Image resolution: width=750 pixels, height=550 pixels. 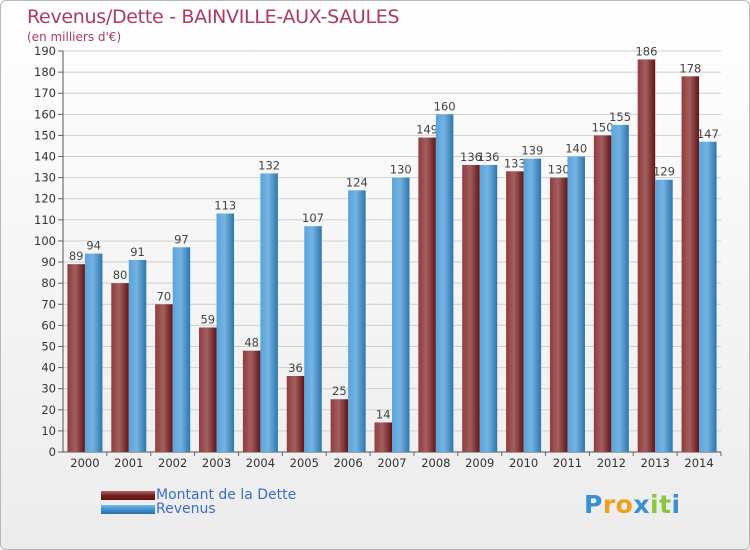 I want to click on data-label-revenus: 129, so click(x=664, y=172).